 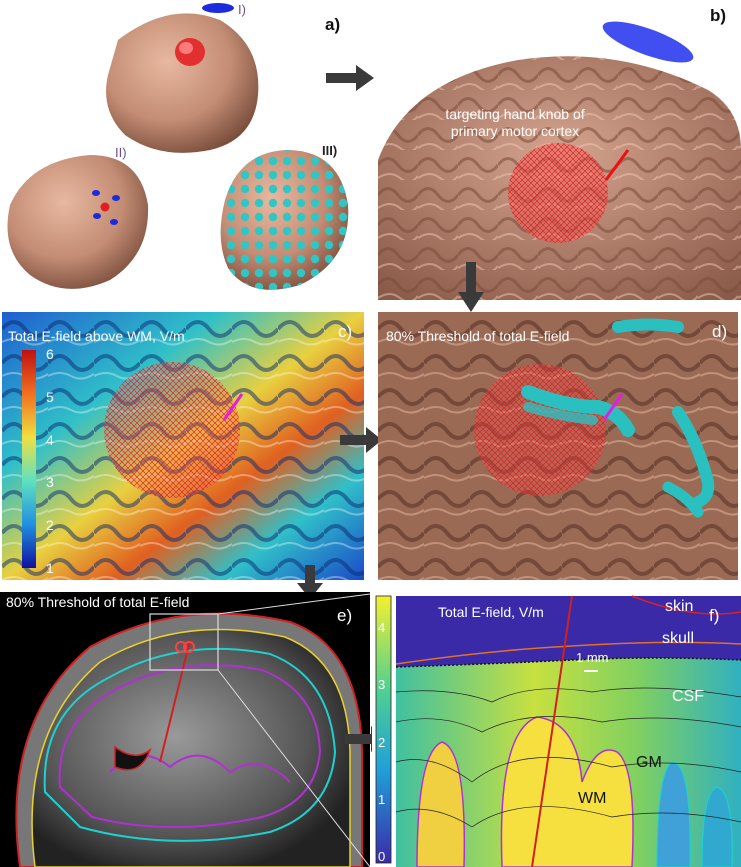 What do you see at coordinates (98, 602) in the screenshot?
I see `panel-e-title: 80% Threshold of total E-field` at bounding box center [98, 602].